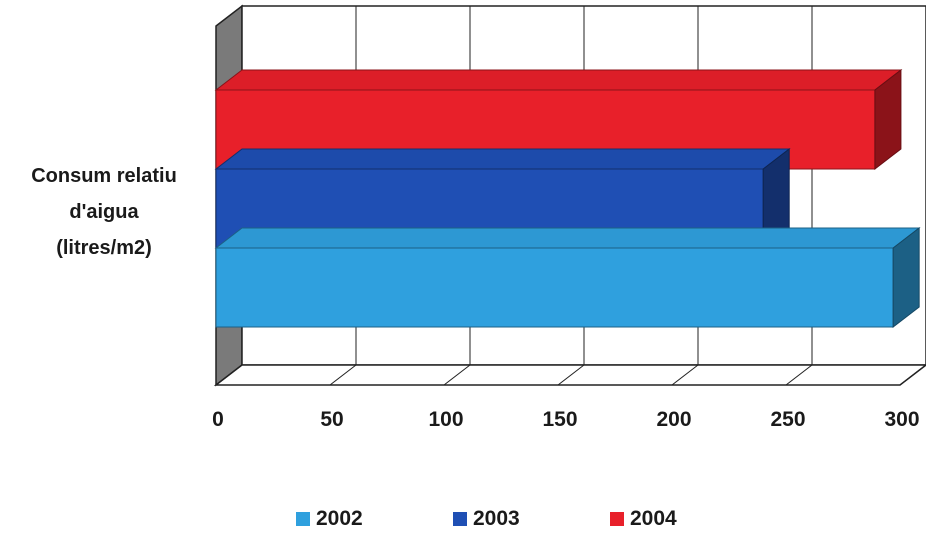 This screenshot has width=926, height=533. I want to click on legend-item-2002: 2002, so click(329, 519).